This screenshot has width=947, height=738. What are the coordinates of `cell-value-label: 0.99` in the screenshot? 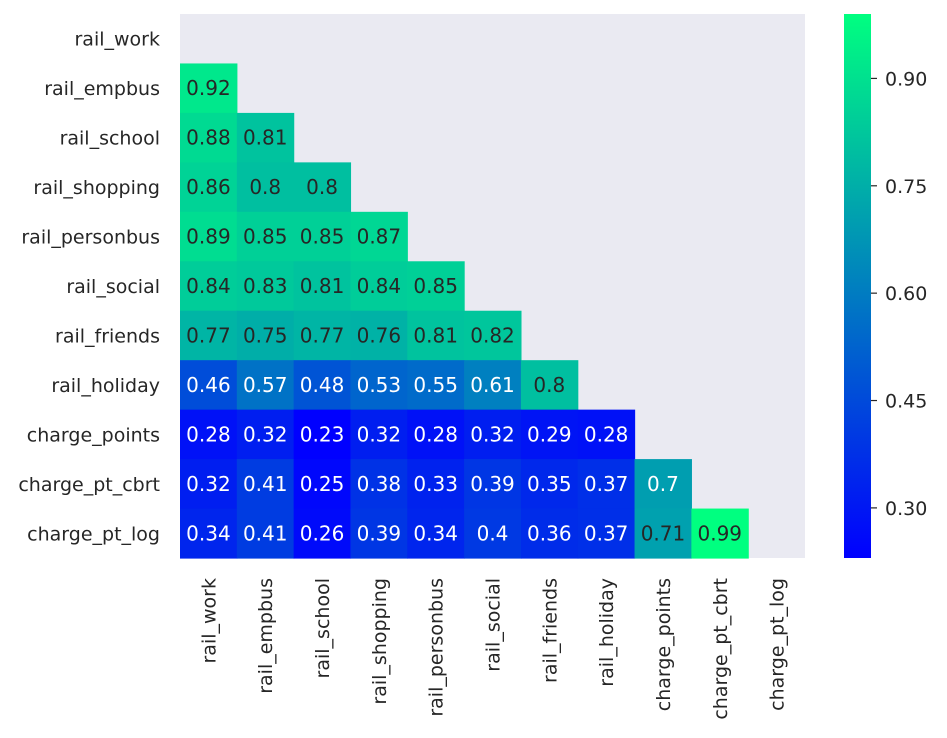 It's located at (720, 533).